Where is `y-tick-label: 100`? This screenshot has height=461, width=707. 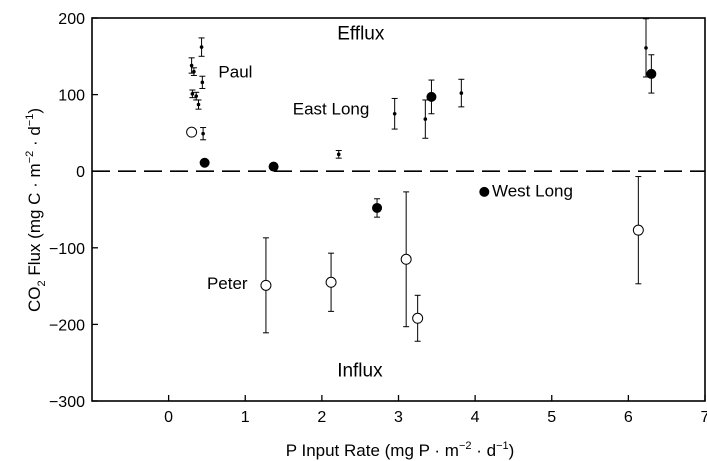 y-tick-label: 100 is located at coordinates (71, 96).